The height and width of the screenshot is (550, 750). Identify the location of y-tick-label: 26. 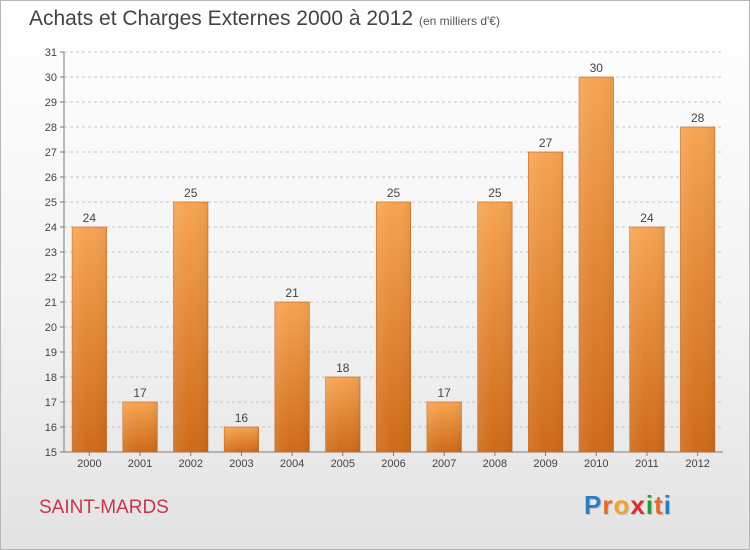
(51, 178).